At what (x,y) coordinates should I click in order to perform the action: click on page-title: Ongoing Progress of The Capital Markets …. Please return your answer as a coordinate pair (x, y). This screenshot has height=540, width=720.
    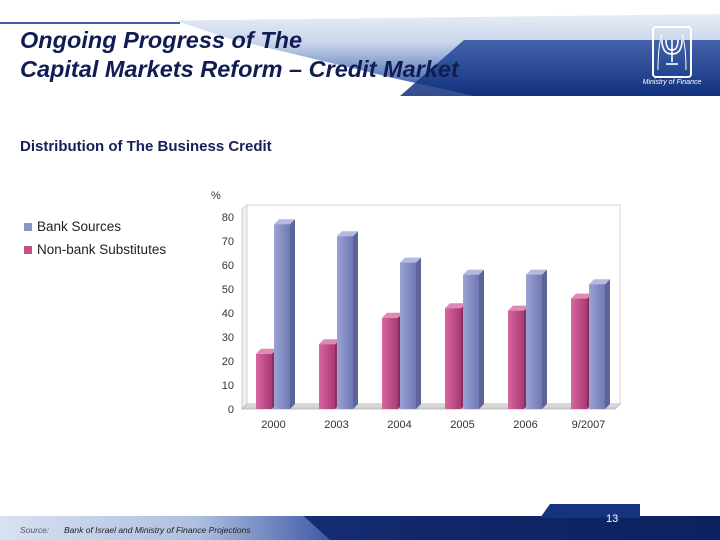
    Looking at the image, I should click on (239, 55).